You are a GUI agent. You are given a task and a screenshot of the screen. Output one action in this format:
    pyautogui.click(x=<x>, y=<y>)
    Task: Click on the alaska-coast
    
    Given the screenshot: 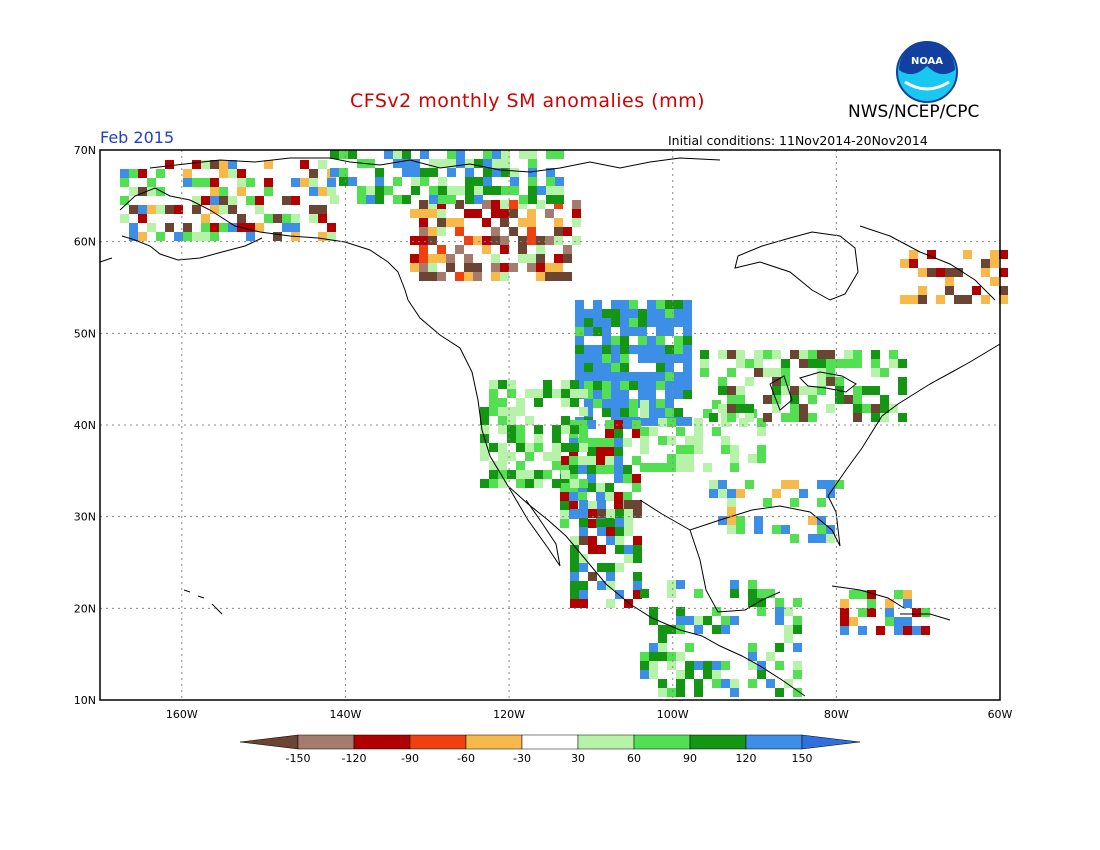 What is the action you would take?
    pyautogui.click(x=264, y=244)
    